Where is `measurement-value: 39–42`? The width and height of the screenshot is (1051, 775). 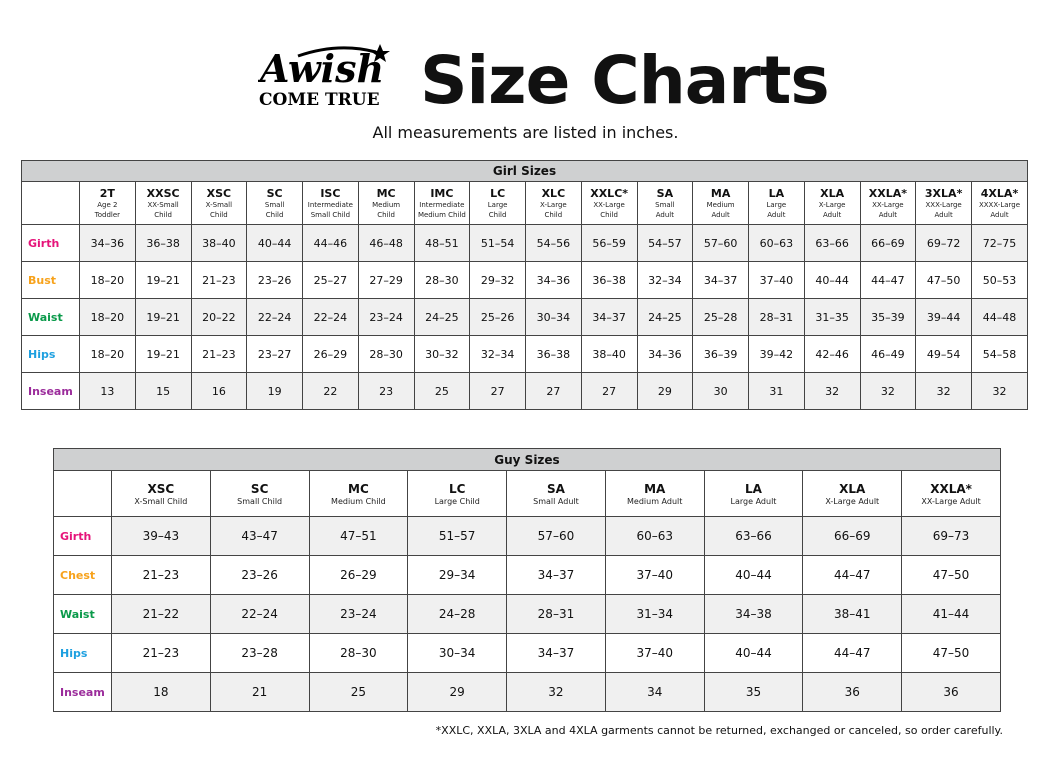 measurement-value: 39–42 is located at coordinates (776, 354).